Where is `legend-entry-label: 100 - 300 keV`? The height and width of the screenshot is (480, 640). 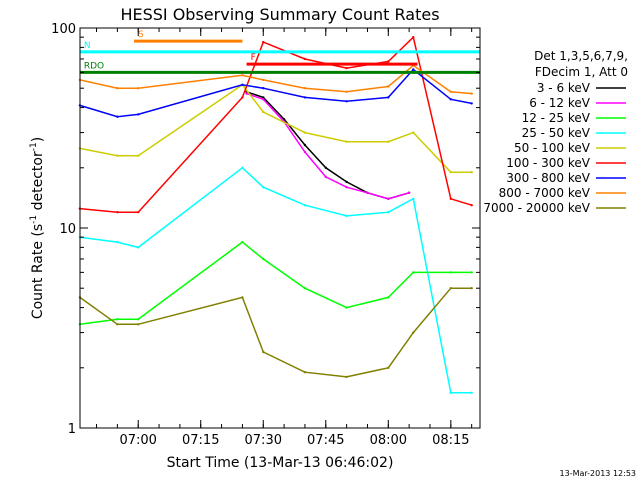
legend-entry-label: 100 - 300 keV is located at coordinates (548, 163).